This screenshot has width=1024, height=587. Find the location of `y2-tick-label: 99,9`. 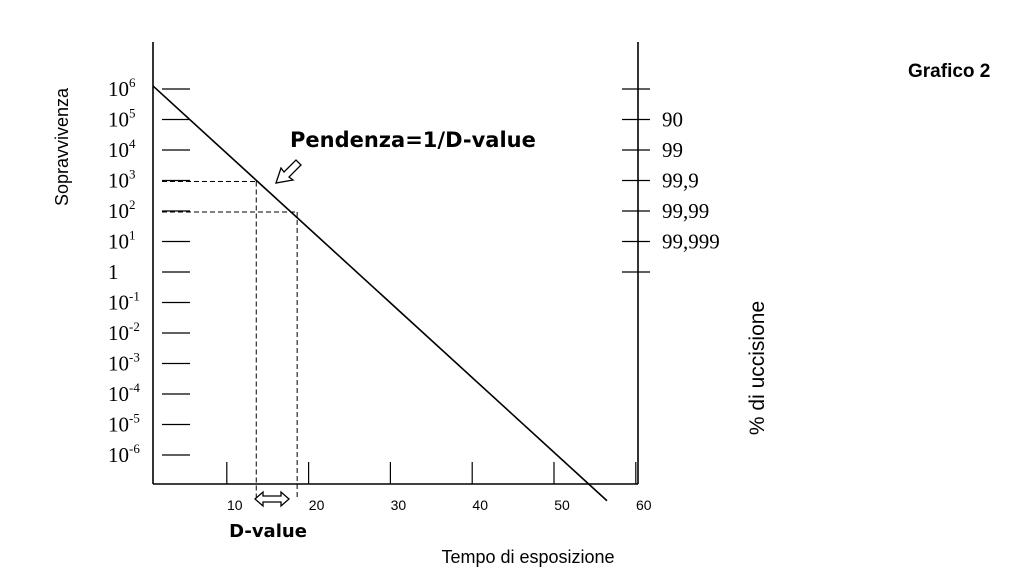

y2-tick-label: 99,9 is located at coordinates (680, 181).